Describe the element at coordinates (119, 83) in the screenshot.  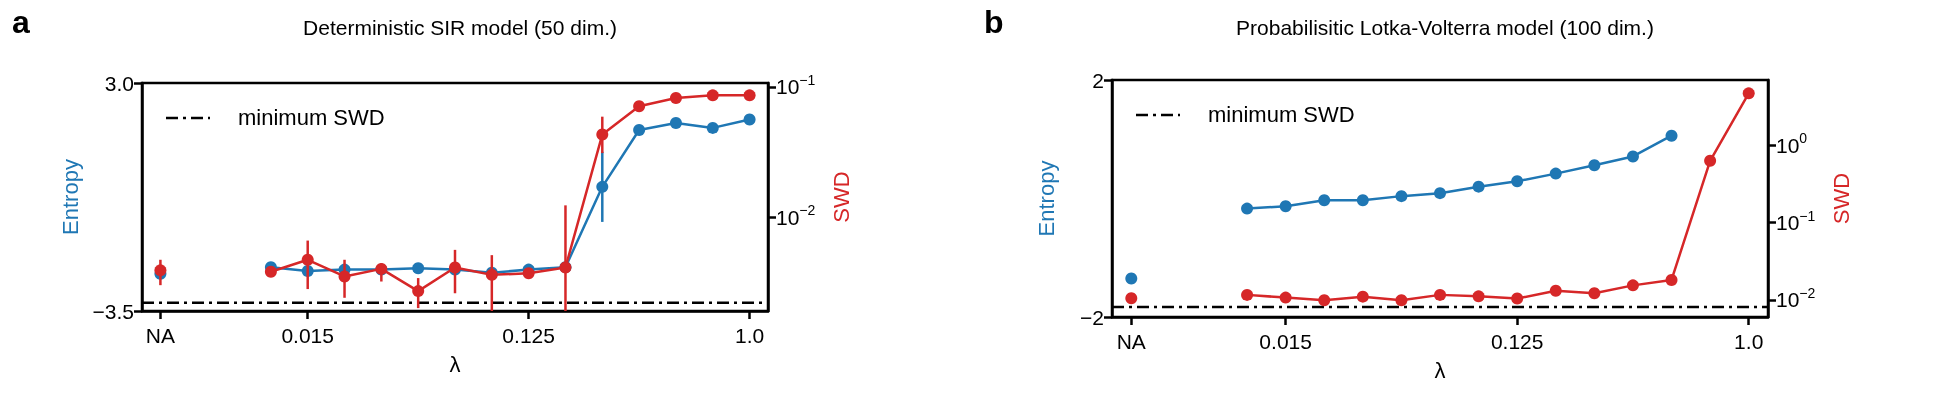
I see `y-tick-label: 3.0` at that location.